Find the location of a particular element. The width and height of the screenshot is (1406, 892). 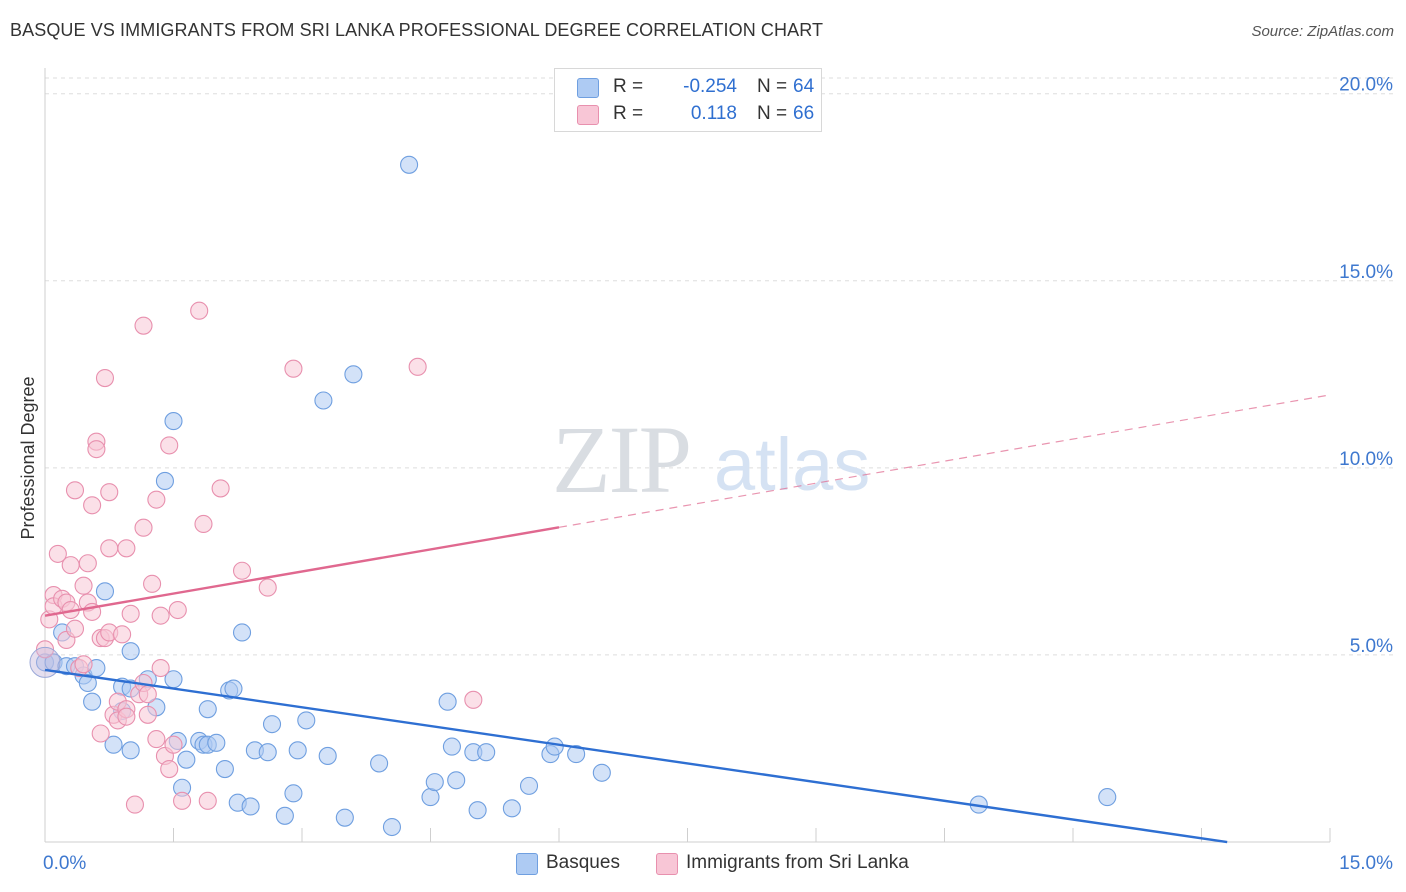

x-tick-label: 0.0% is located at coordinates (64, 863).